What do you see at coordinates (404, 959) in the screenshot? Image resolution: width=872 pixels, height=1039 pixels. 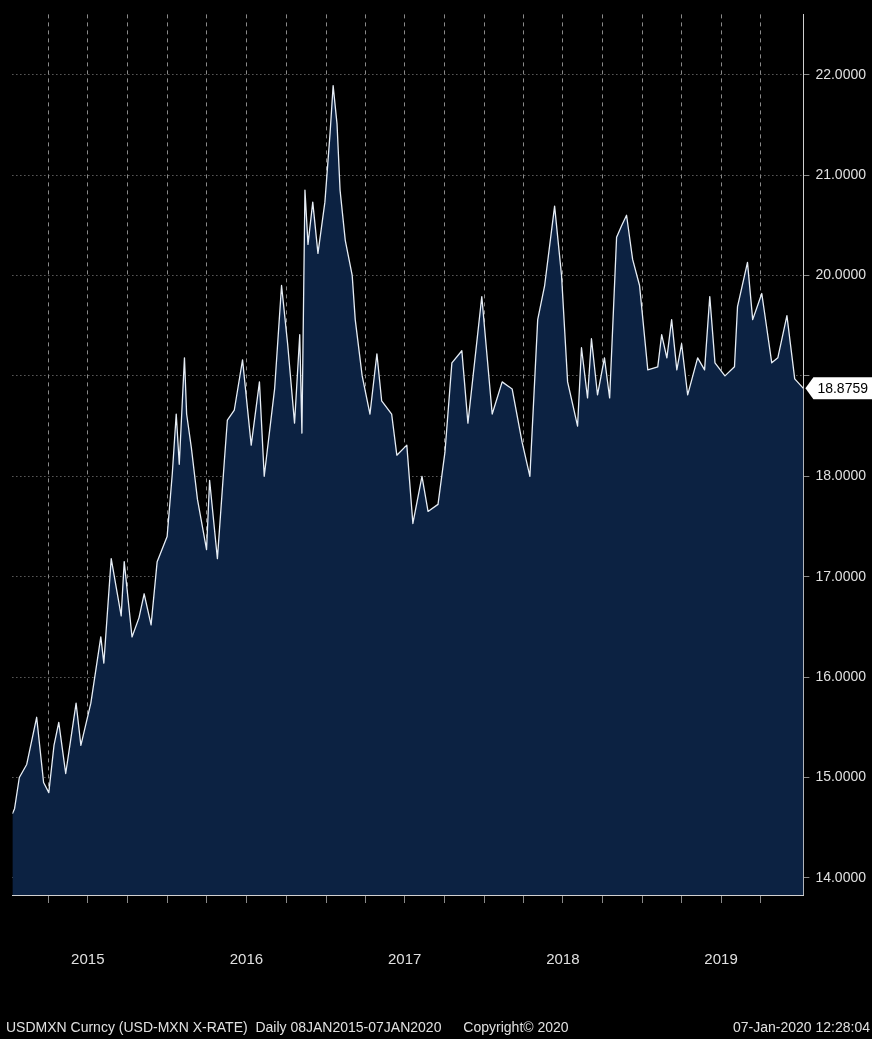 I see `x-tick-label: 2017` at bounding box center [404, 959].